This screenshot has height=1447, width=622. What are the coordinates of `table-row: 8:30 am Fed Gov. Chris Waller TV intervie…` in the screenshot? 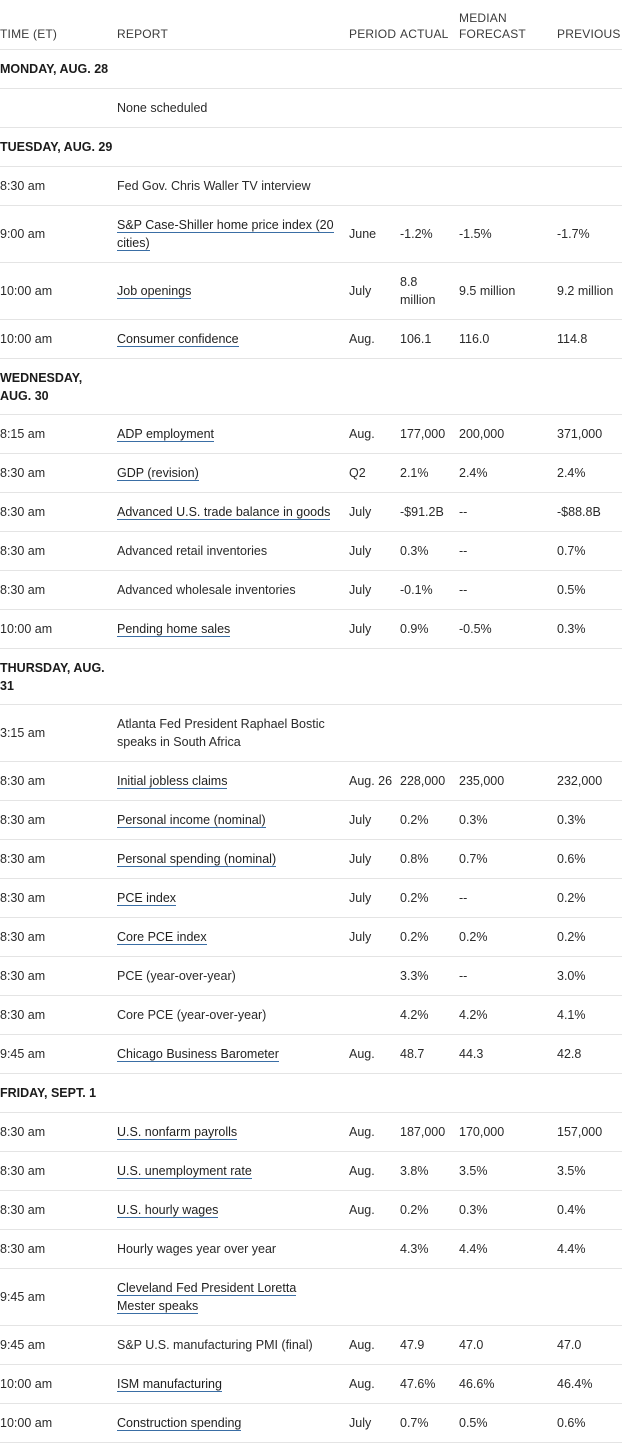 It's located at (311, 186).